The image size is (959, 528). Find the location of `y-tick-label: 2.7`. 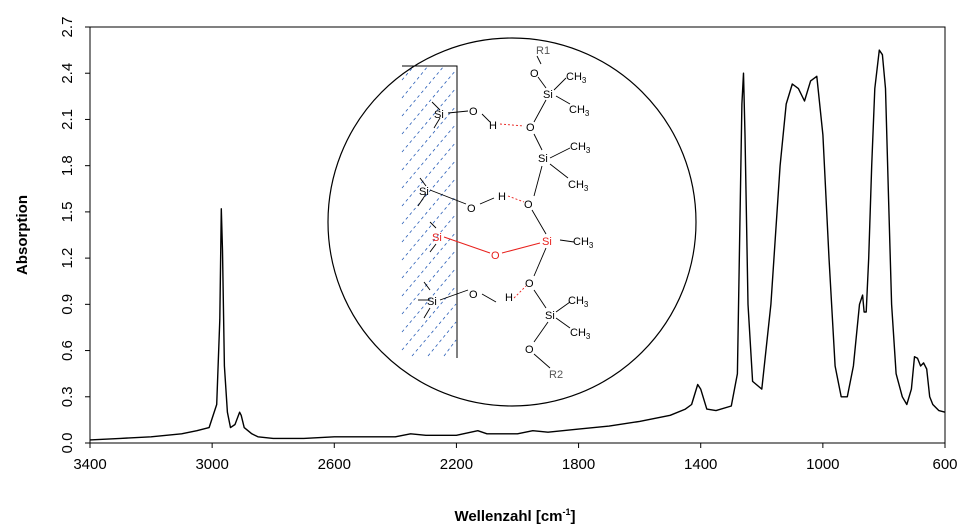

y-tick-label: 2.7 is located at coordinates (67, 27).